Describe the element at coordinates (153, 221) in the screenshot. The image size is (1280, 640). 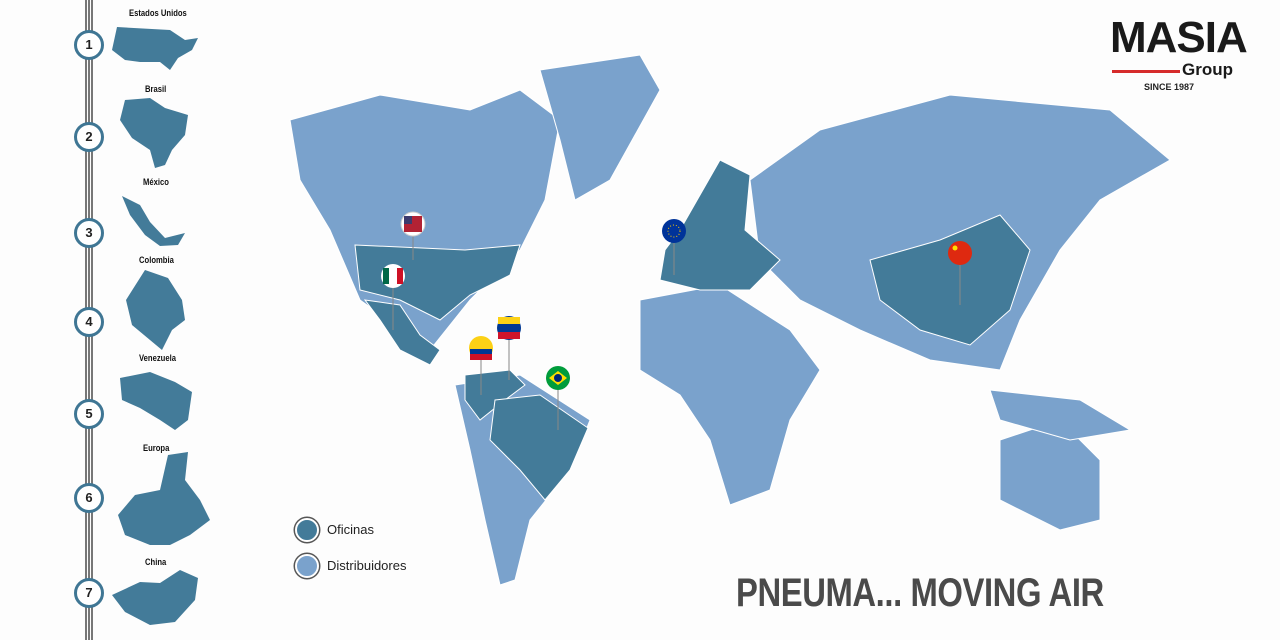
I see `mini-mexico` at that location.